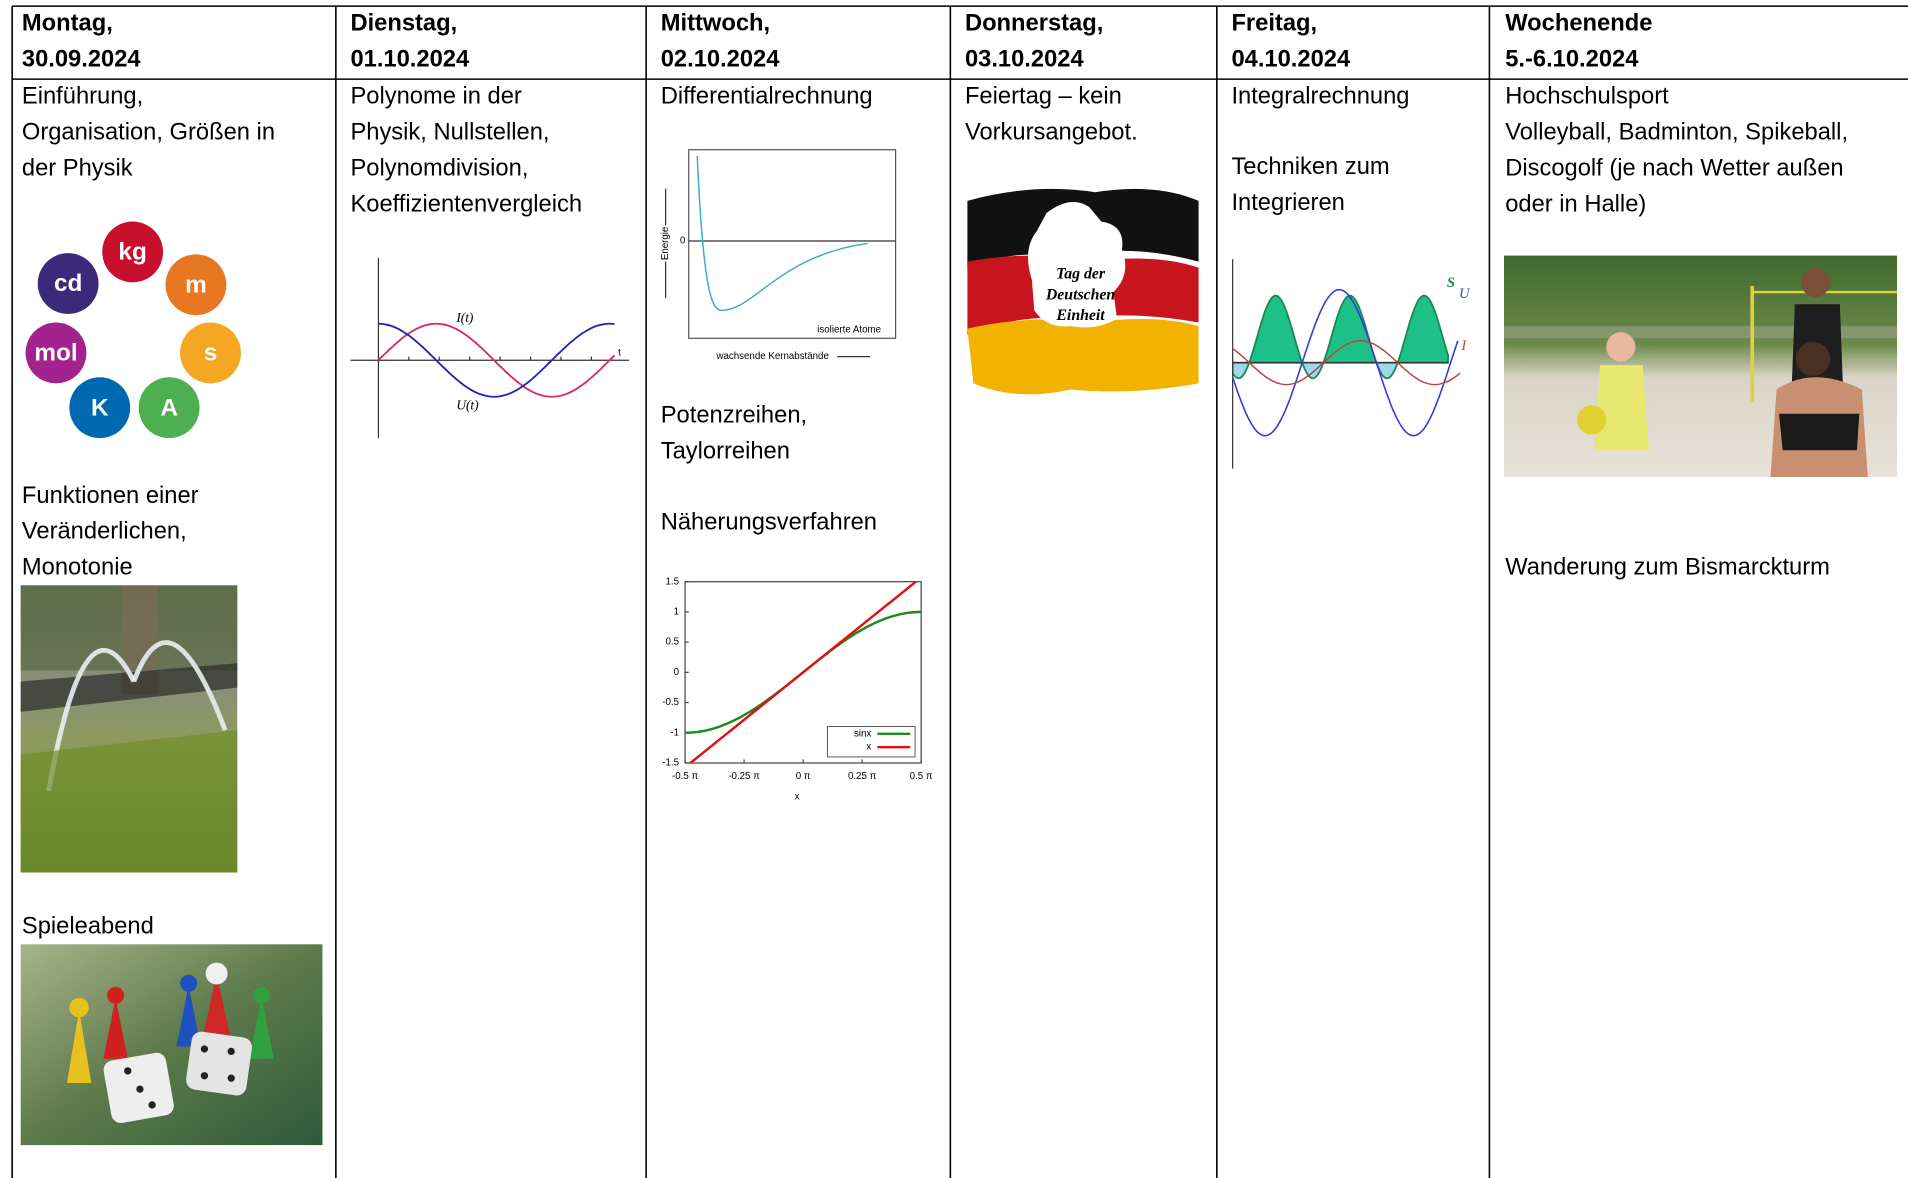 The height and width of the screenshot is (1178, 1908). What do you see at coordinates (849, 329) in the screenshot?
I see `plot-label: isolierte Atome` at bounding box center [849, 329].